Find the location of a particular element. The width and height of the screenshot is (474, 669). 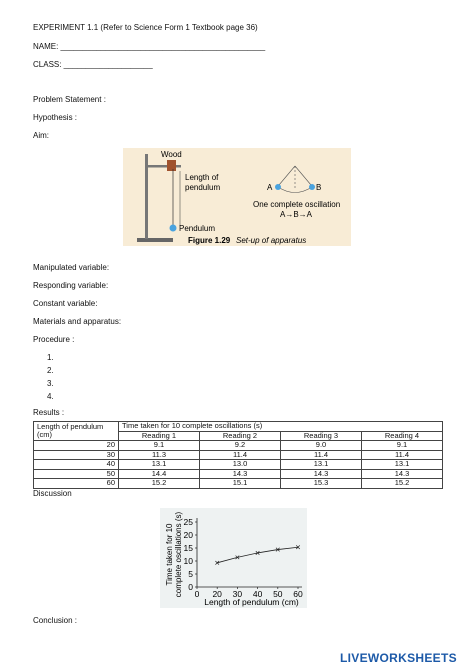

table-cell: 20 is located at coordinates (76, 445).